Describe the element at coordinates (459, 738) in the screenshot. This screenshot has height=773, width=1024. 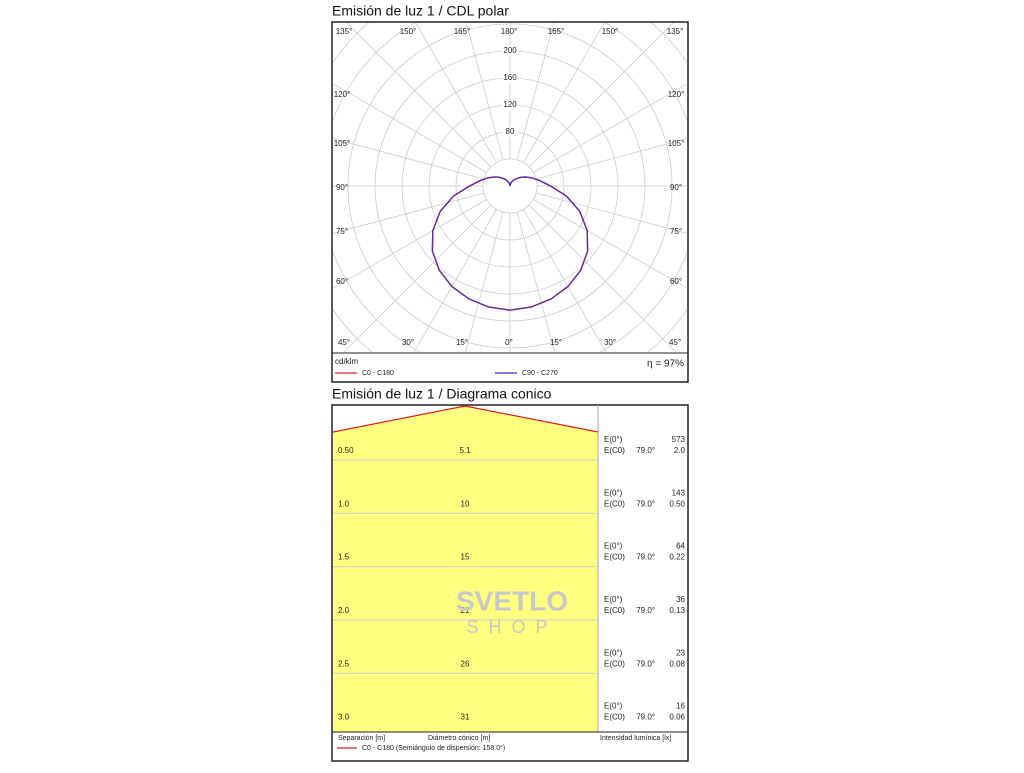
I see `column-header: Diámetro cónico [m]` at that location.